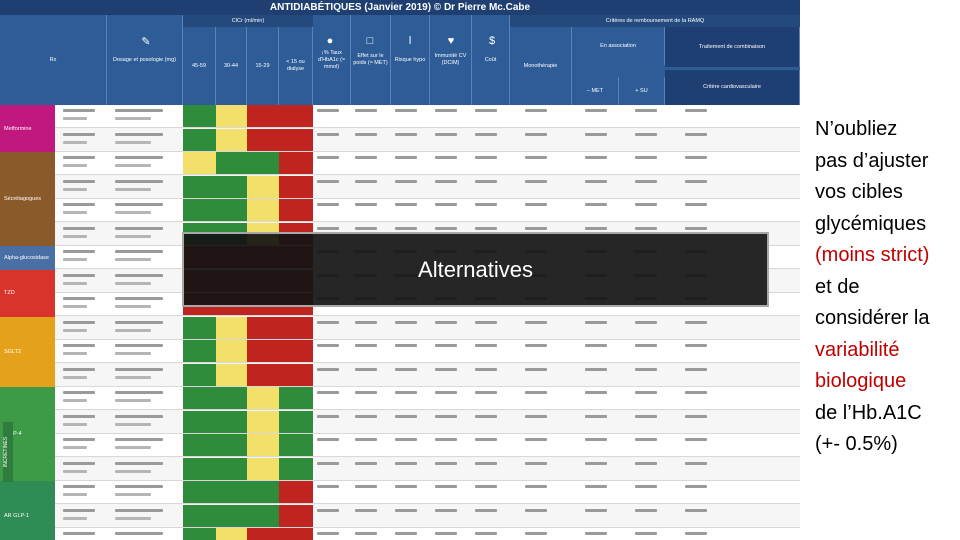 The image size is (960, 540). I want to click on syringe-icon: ✎, so click(146, 42).